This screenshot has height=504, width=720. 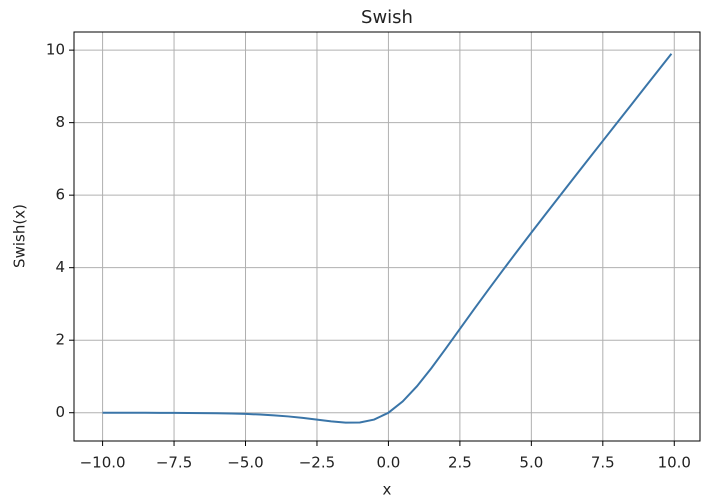 What do you see at coordinates (674, 463) in the screenshot?
I see `x-tick-label: 10.0` at bounding box center [674, 463].